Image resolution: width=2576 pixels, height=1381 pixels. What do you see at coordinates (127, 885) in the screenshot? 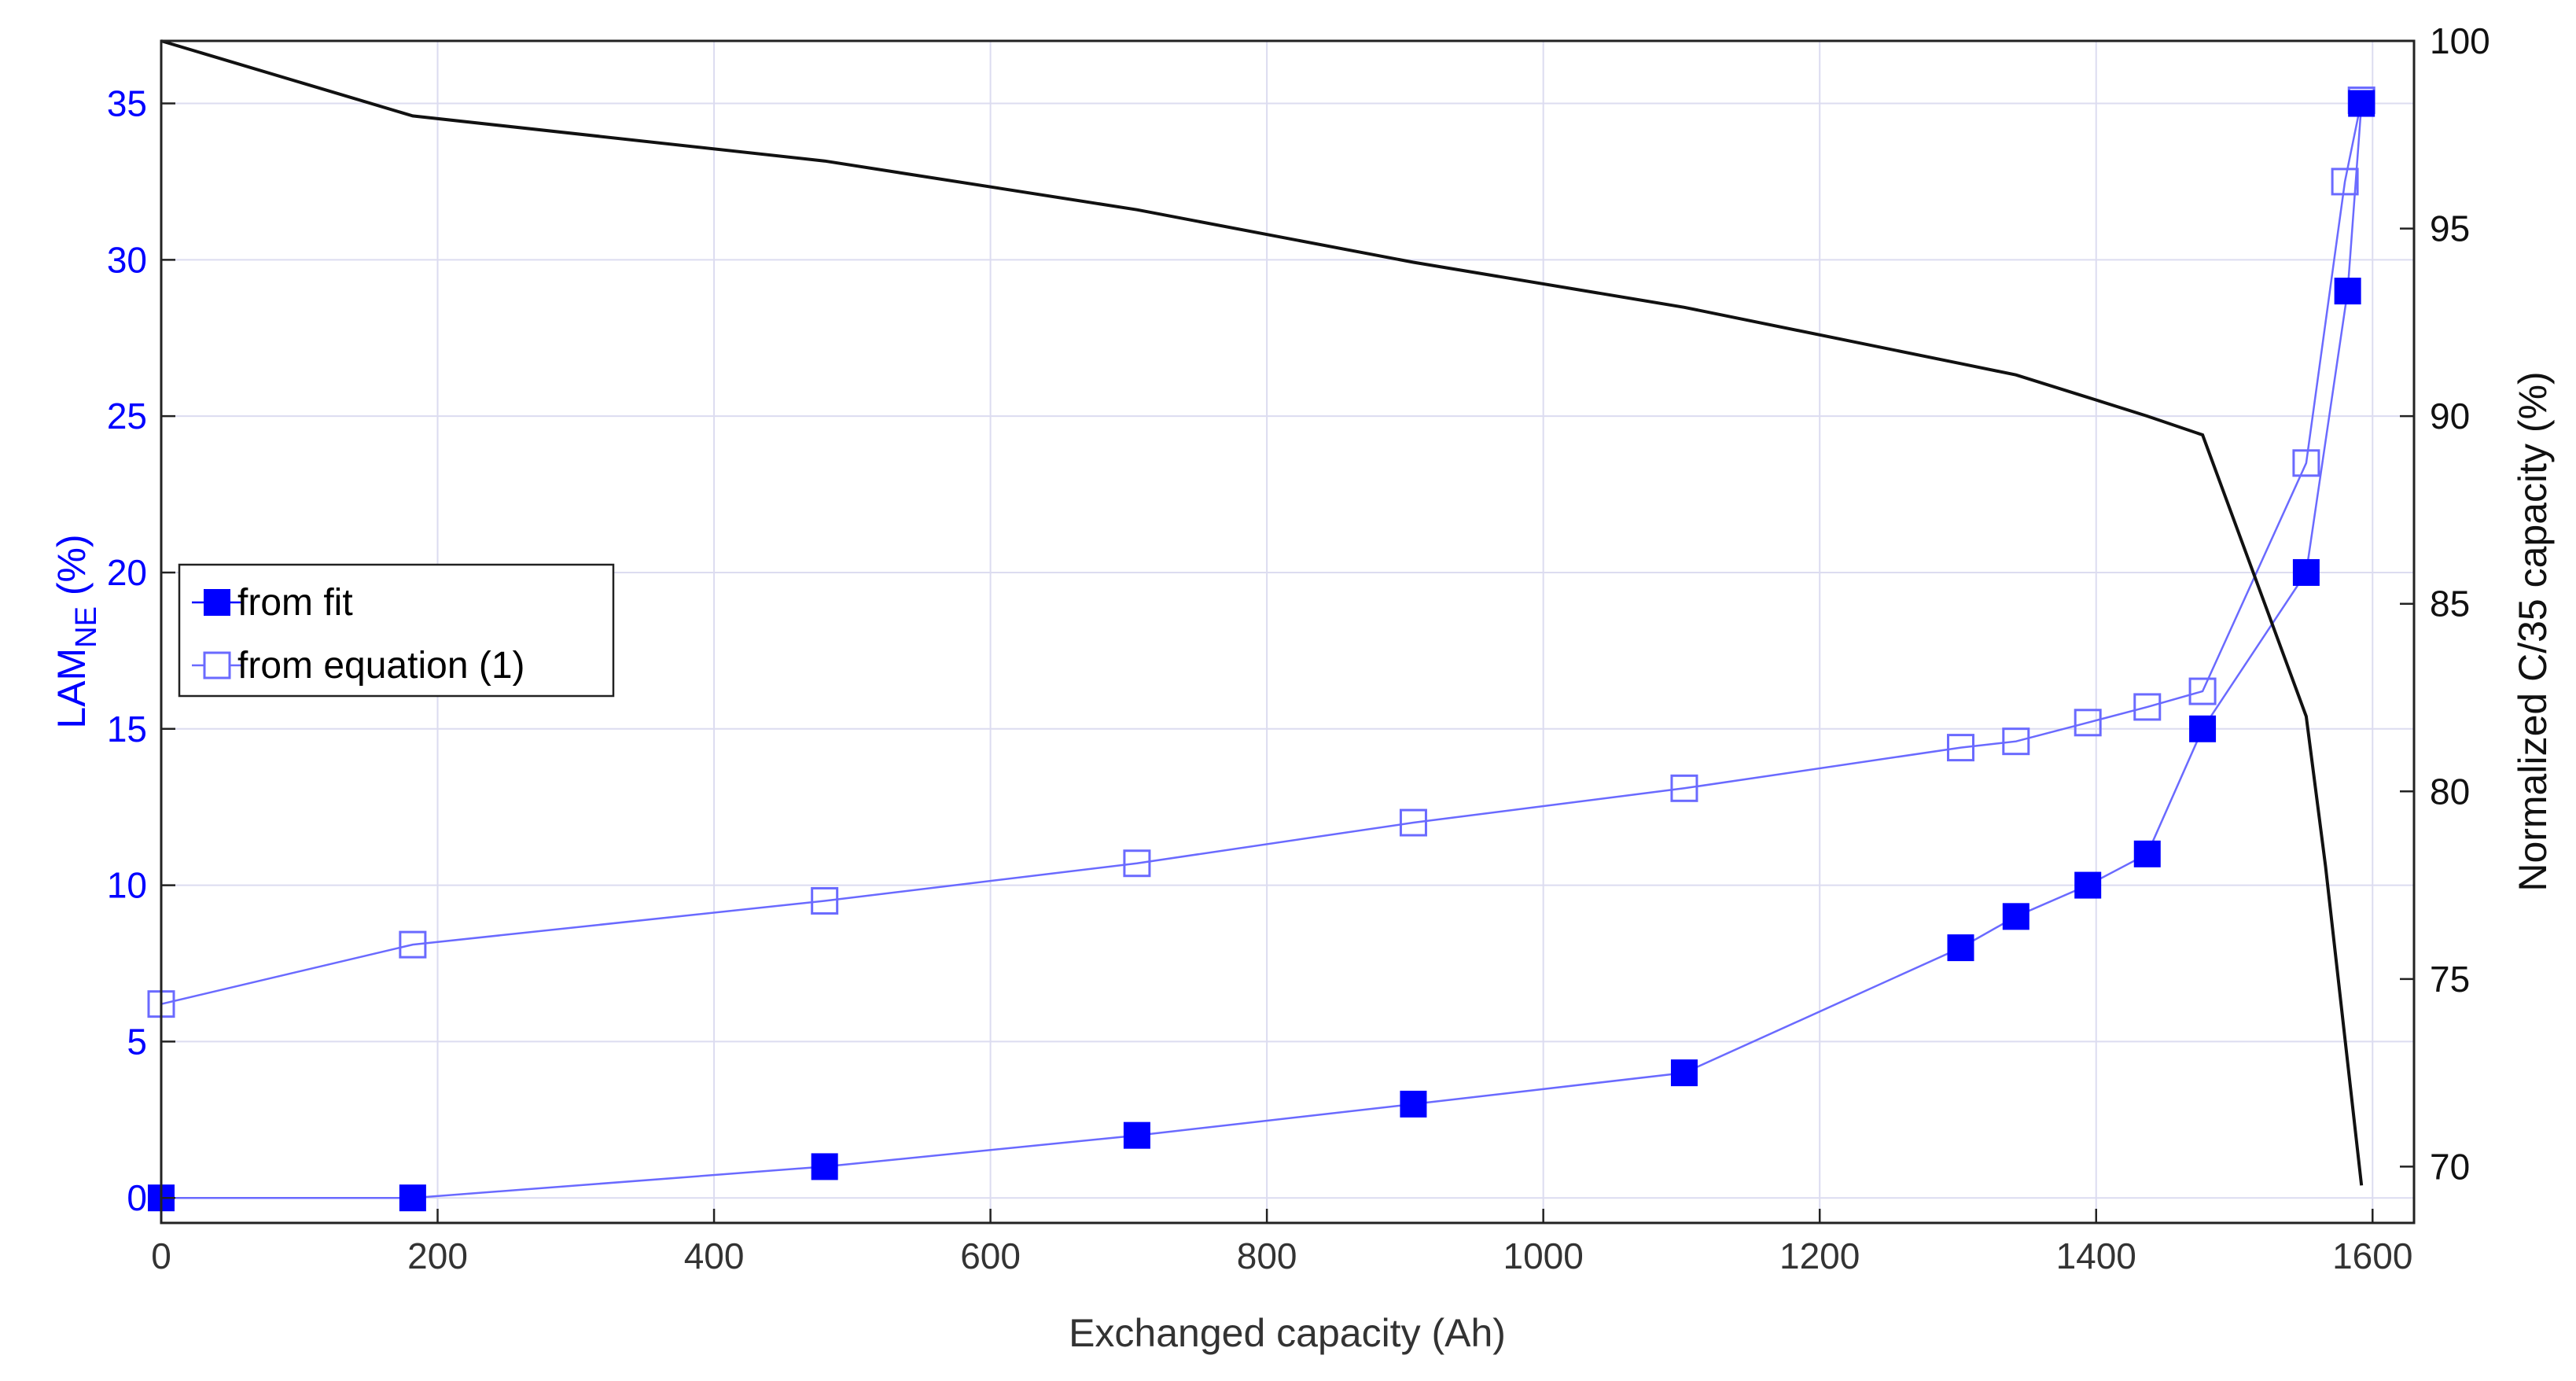
I see `y-left-tick-label: 10` at bounding box center [127, 885].